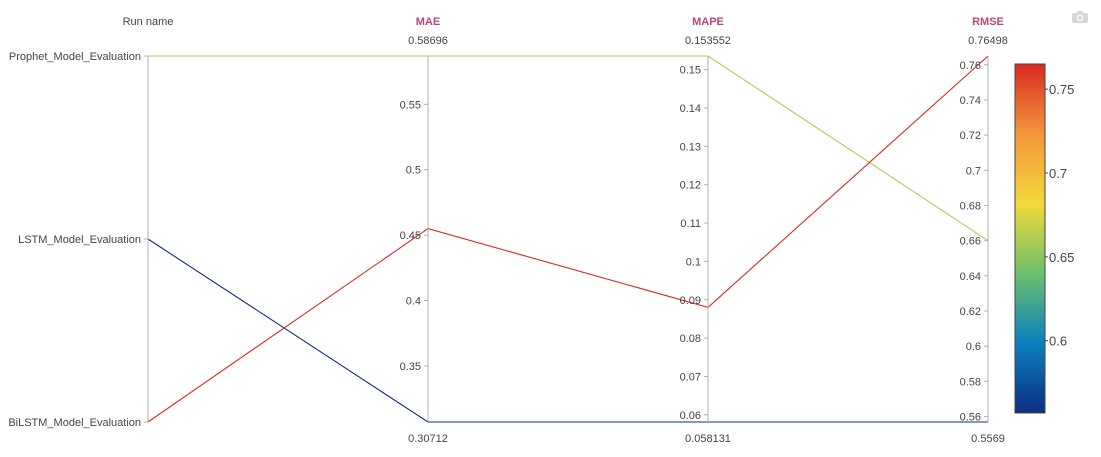  What do you see at coordinates (973, 171) in the screenshot?
I see `tick-label: 0.7` at bounding box center [973, 171].